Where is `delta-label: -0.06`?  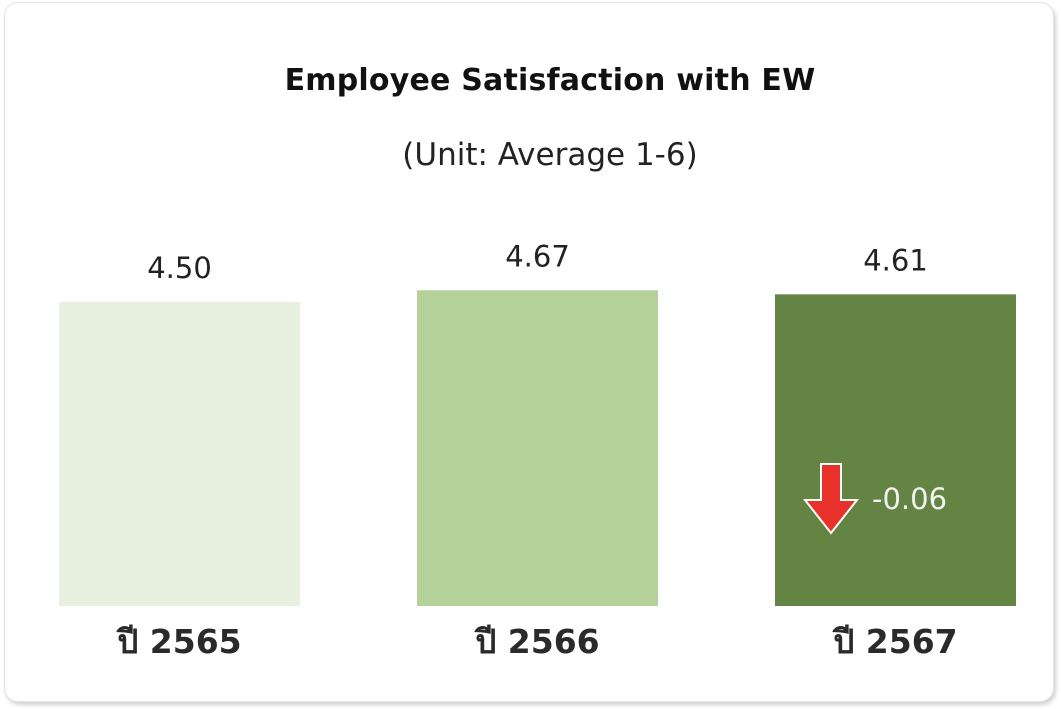
delta-label: -0.06 is located at coordinates (909, 499).